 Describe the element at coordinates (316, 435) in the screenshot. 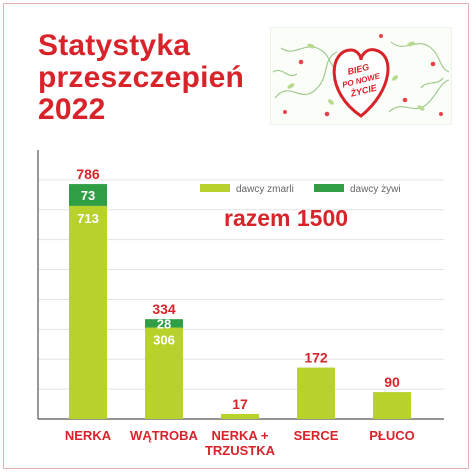

I see `category-label: SERCE` at that location.